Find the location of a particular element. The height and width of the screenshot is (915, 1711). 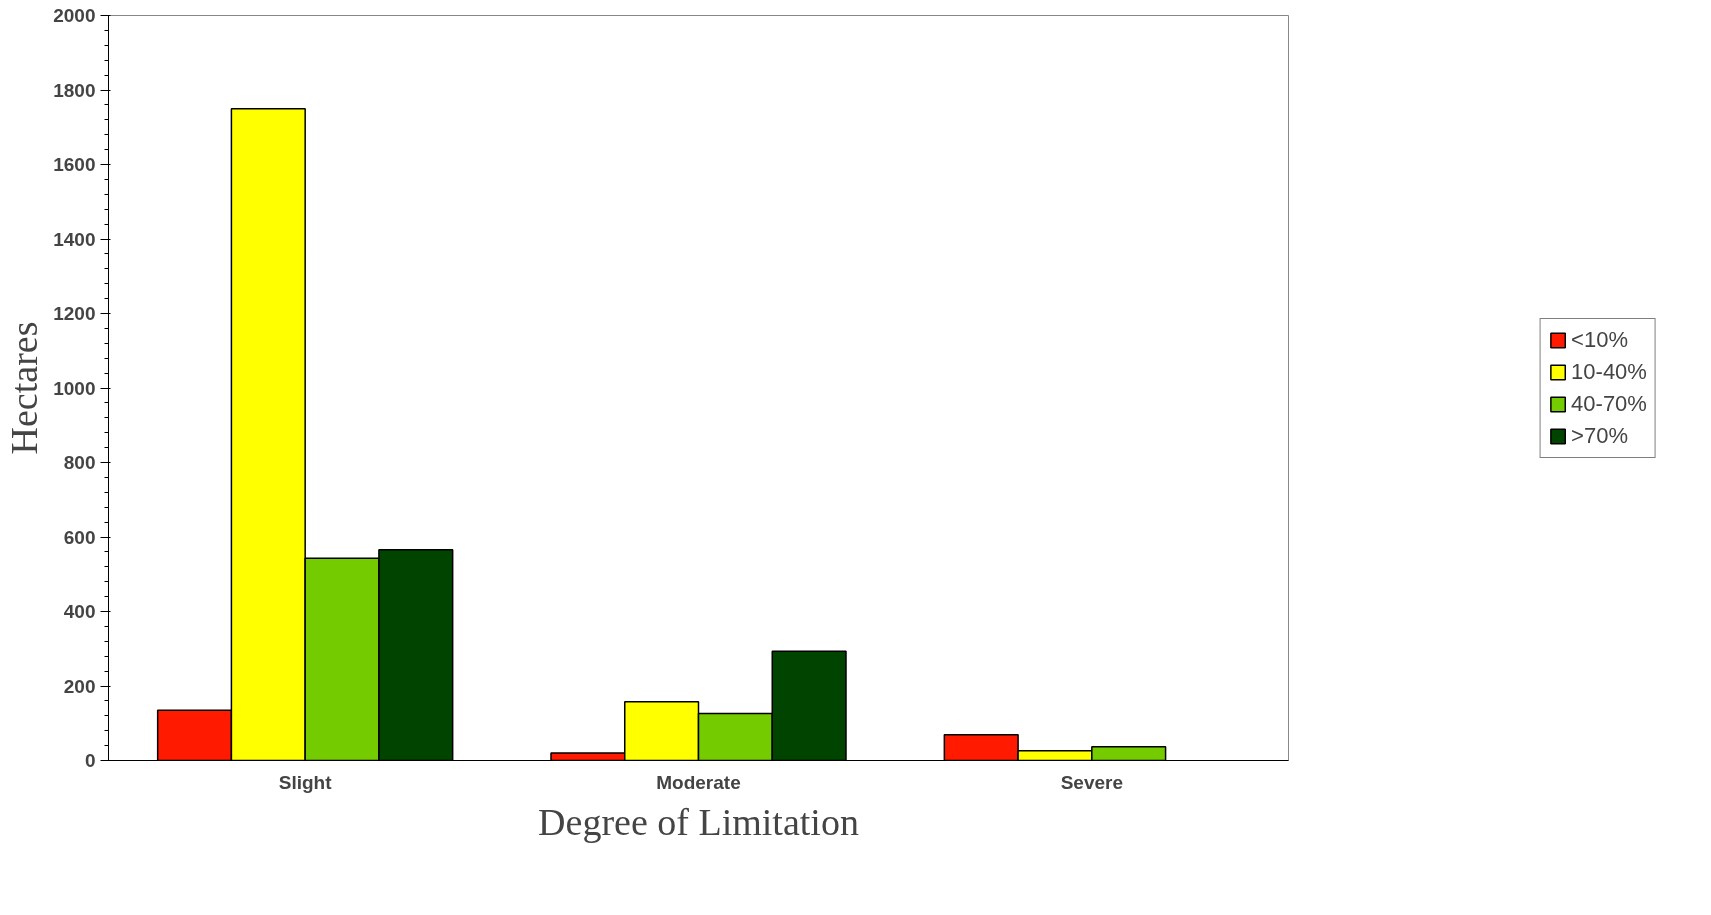

legend-label: 10-40% is located at coordinates (1609, 371).